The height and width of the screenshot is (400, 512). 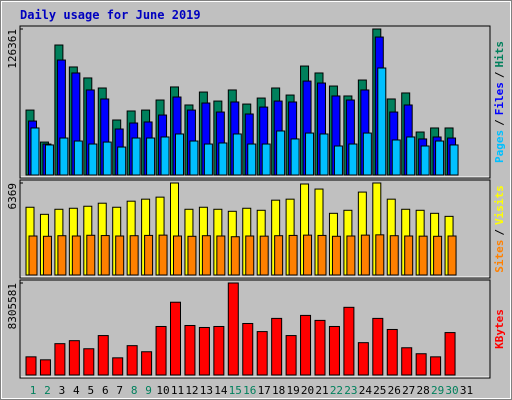 I want to click on legend: Pages / Files / Hits, so click(x=499, y=102).